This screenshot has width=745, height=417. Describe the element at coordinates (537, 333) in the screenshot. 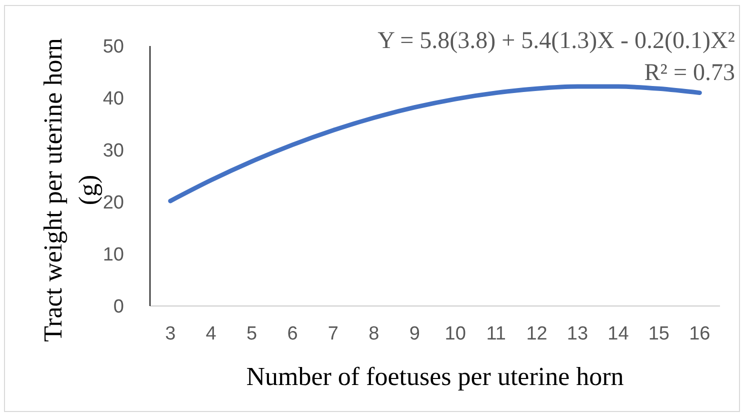

I see `x-tick-label: 12` at that location.